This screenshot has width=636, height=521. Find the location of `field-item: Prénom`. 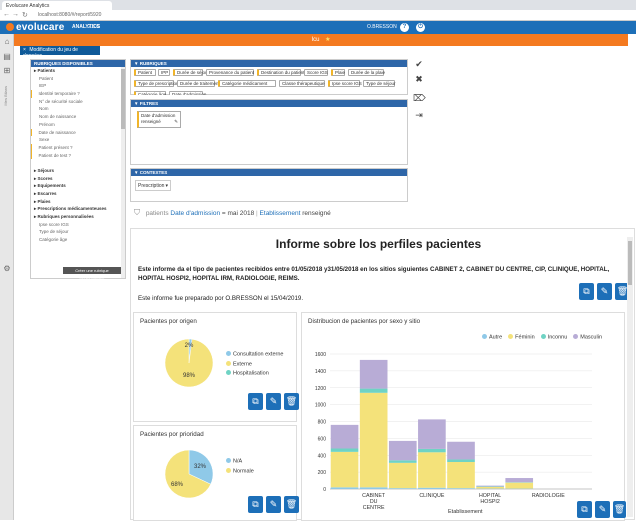

field-item: Prénom is located at coordinates (75, 125).